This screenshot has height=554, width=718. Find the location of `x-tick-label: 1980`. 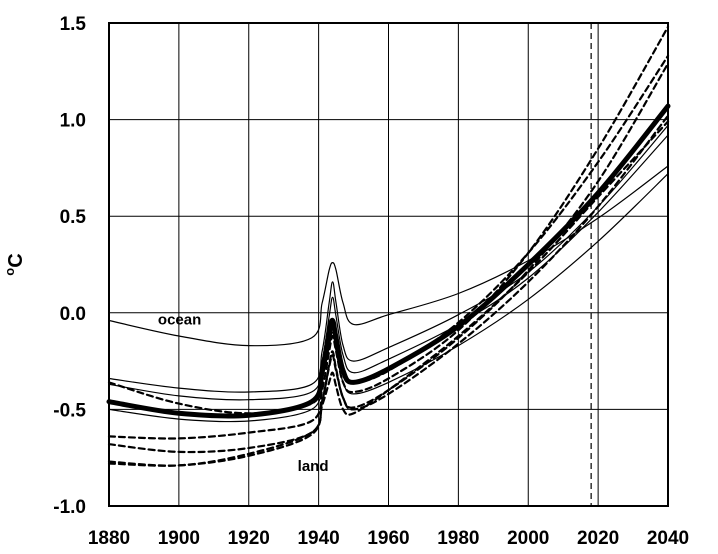

x-tick-label: 1980 is located at coordinates (458, 538).